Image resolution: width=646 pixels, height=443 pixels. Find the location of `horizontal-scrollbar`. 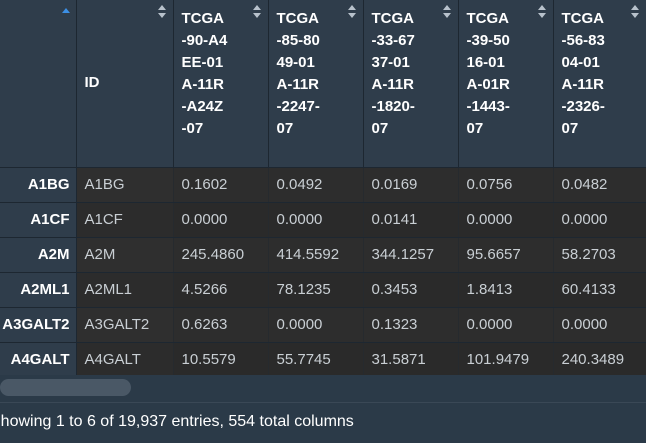

horizontal-scrollbar is located at coordinates (323, 388).